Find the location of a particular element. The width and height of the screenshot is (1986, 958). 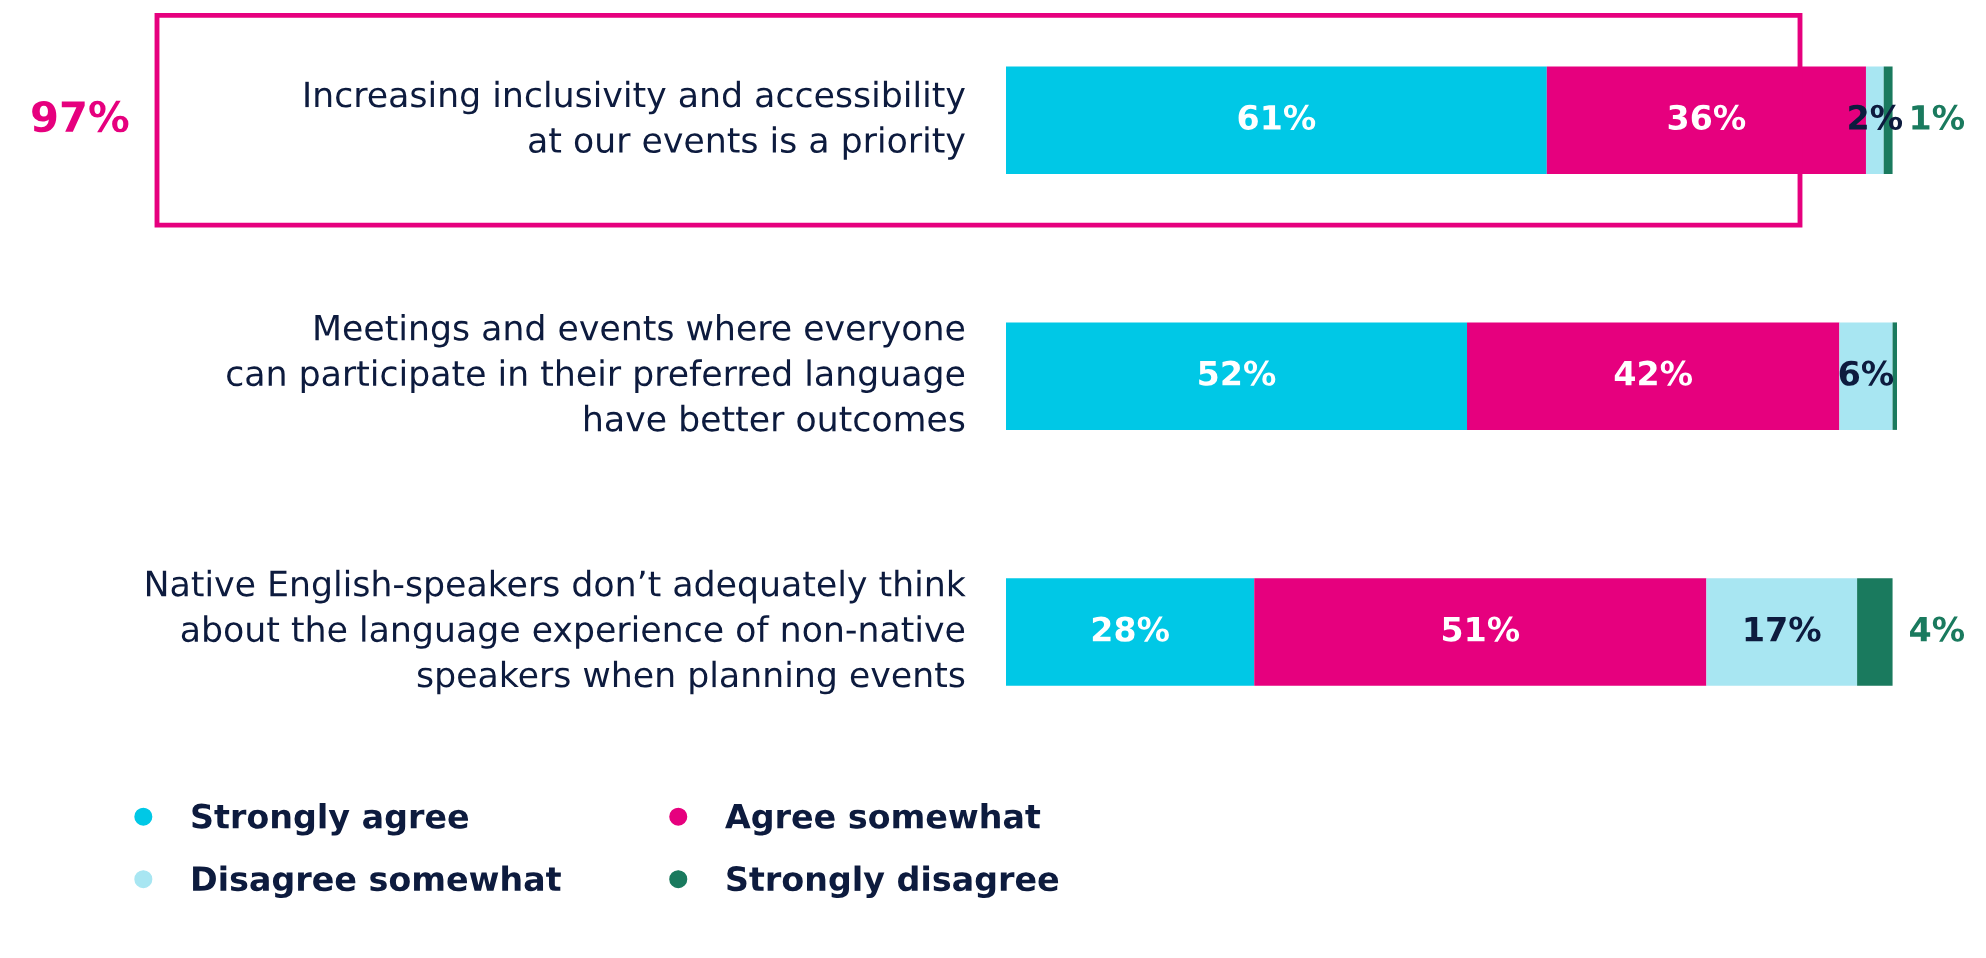

y-tick-label: Meetings and events where everyone can participate in their preferred language have better outcomes is located at coordinates (596, 372).